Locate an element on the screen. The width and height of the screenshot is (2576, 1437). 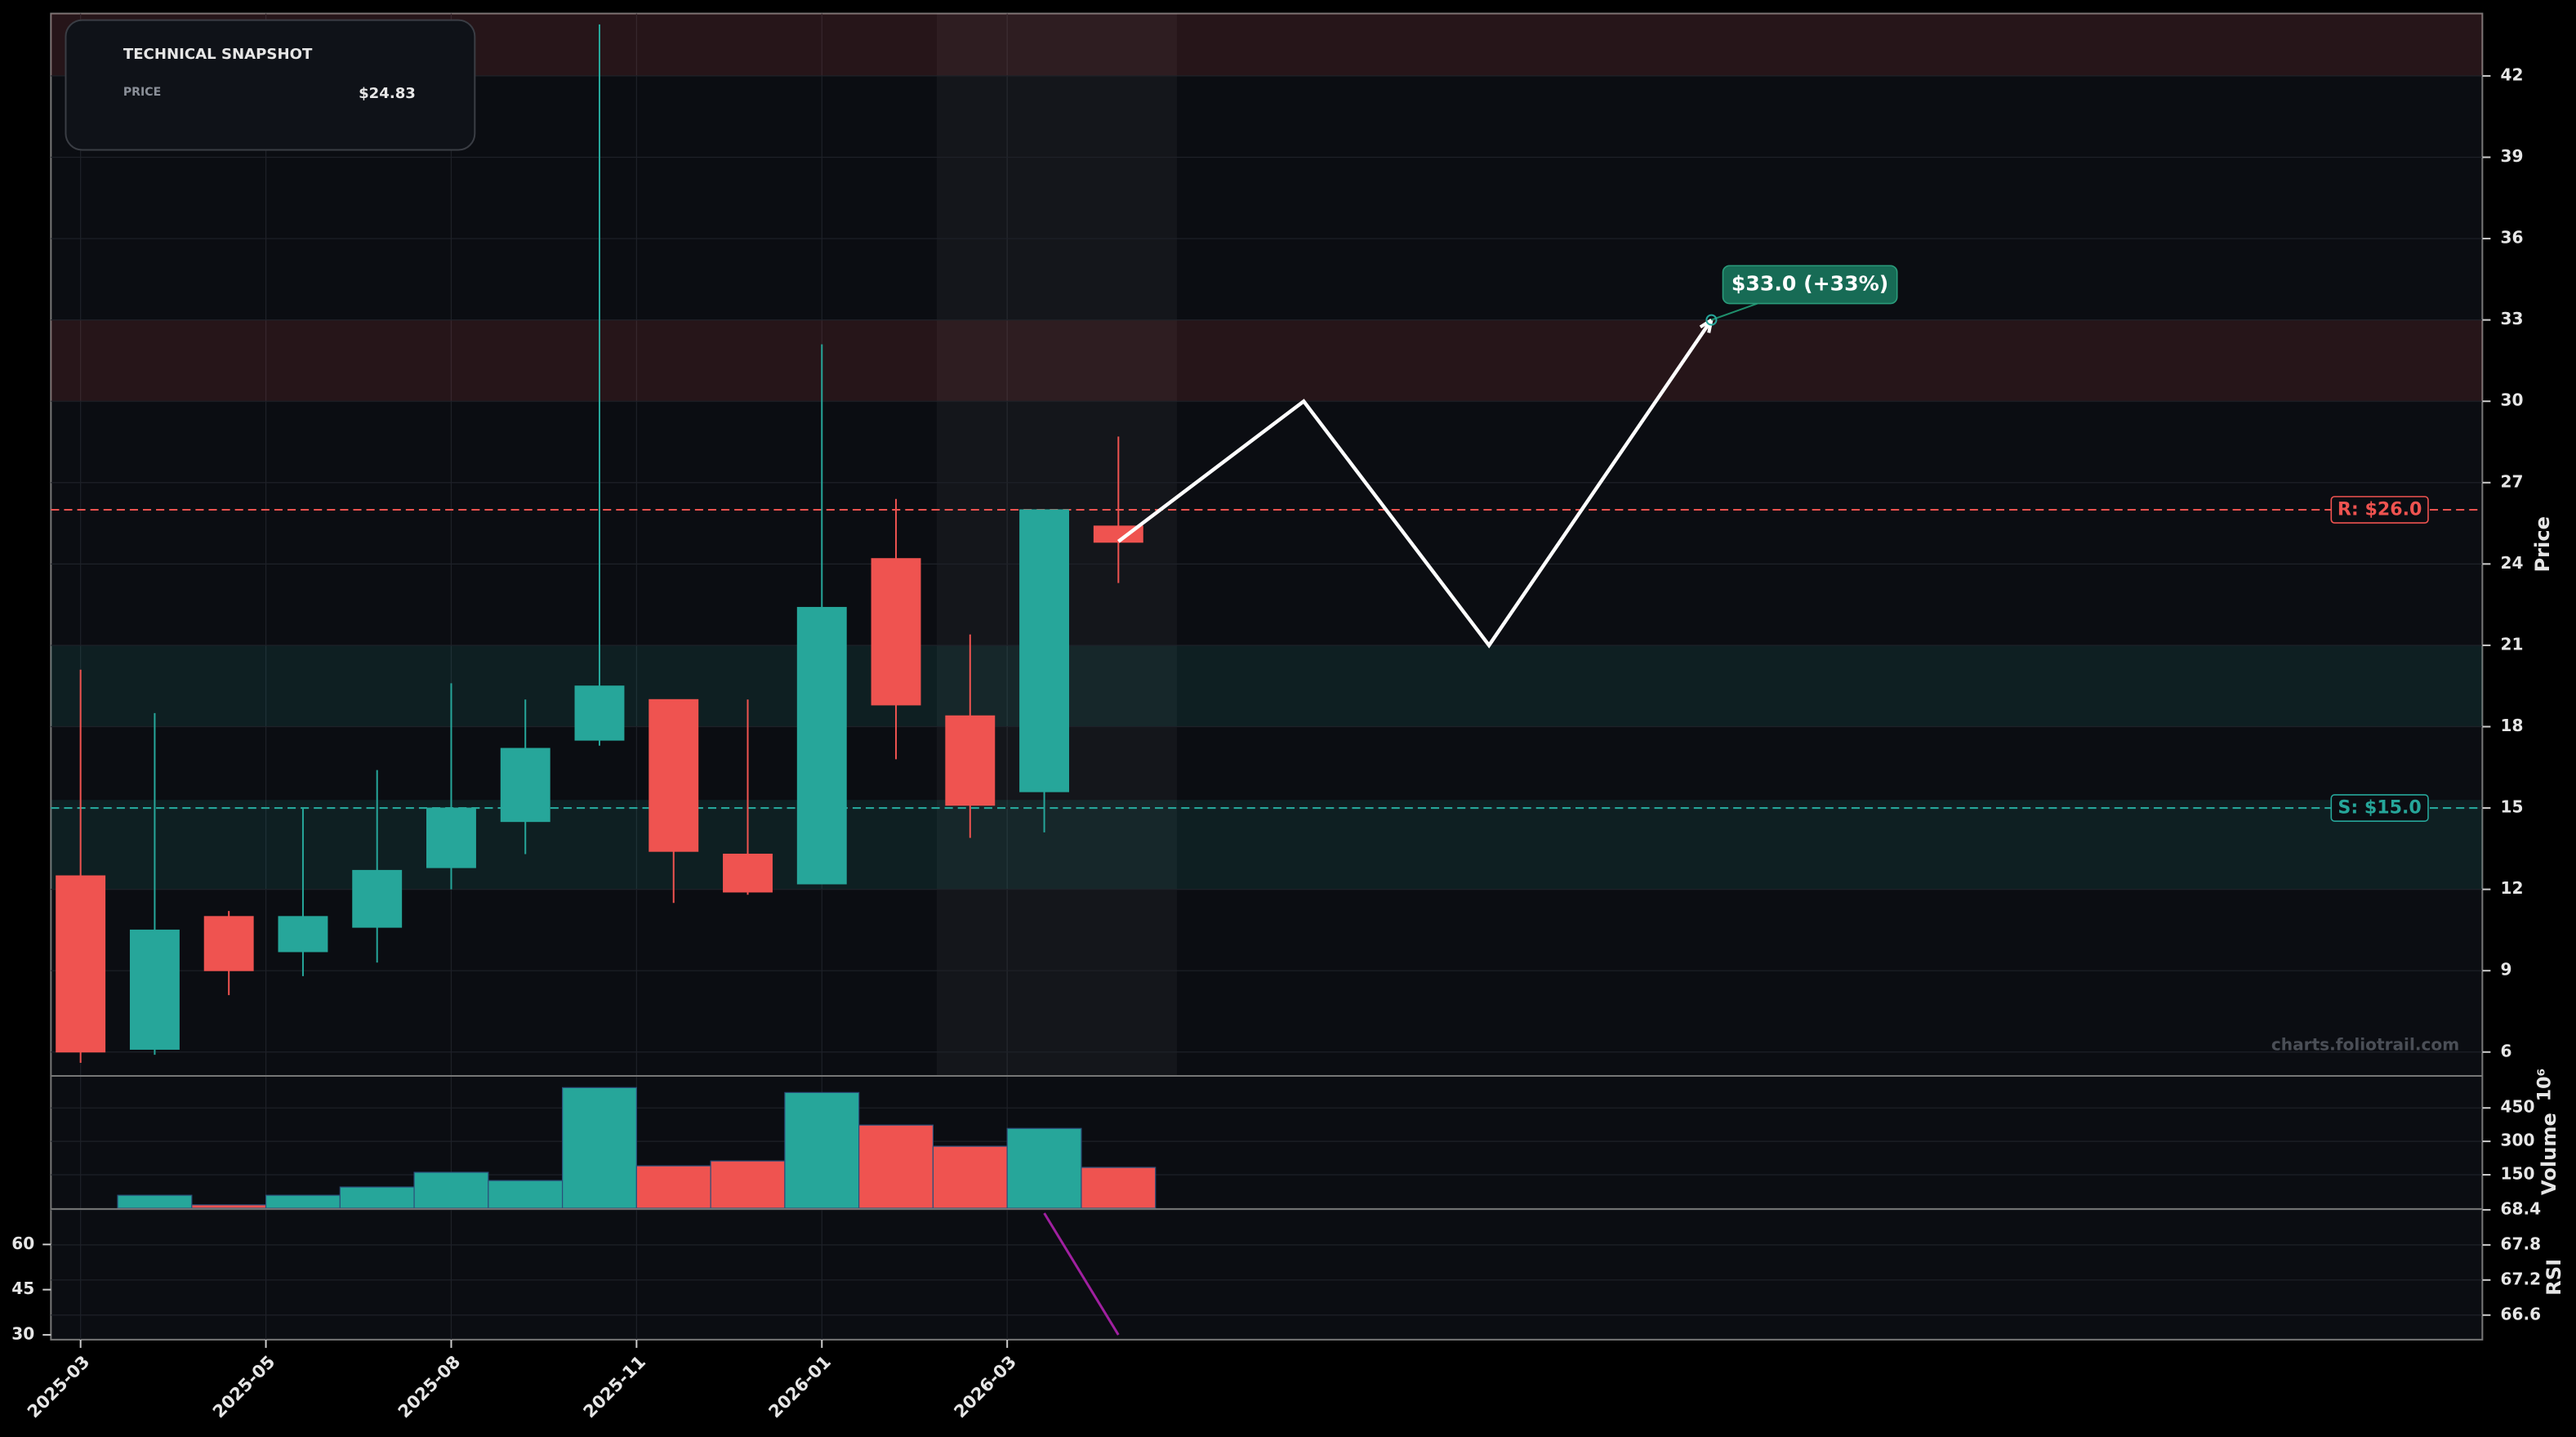
snapshot-label: PRICE is located at coordinates (142, 92).